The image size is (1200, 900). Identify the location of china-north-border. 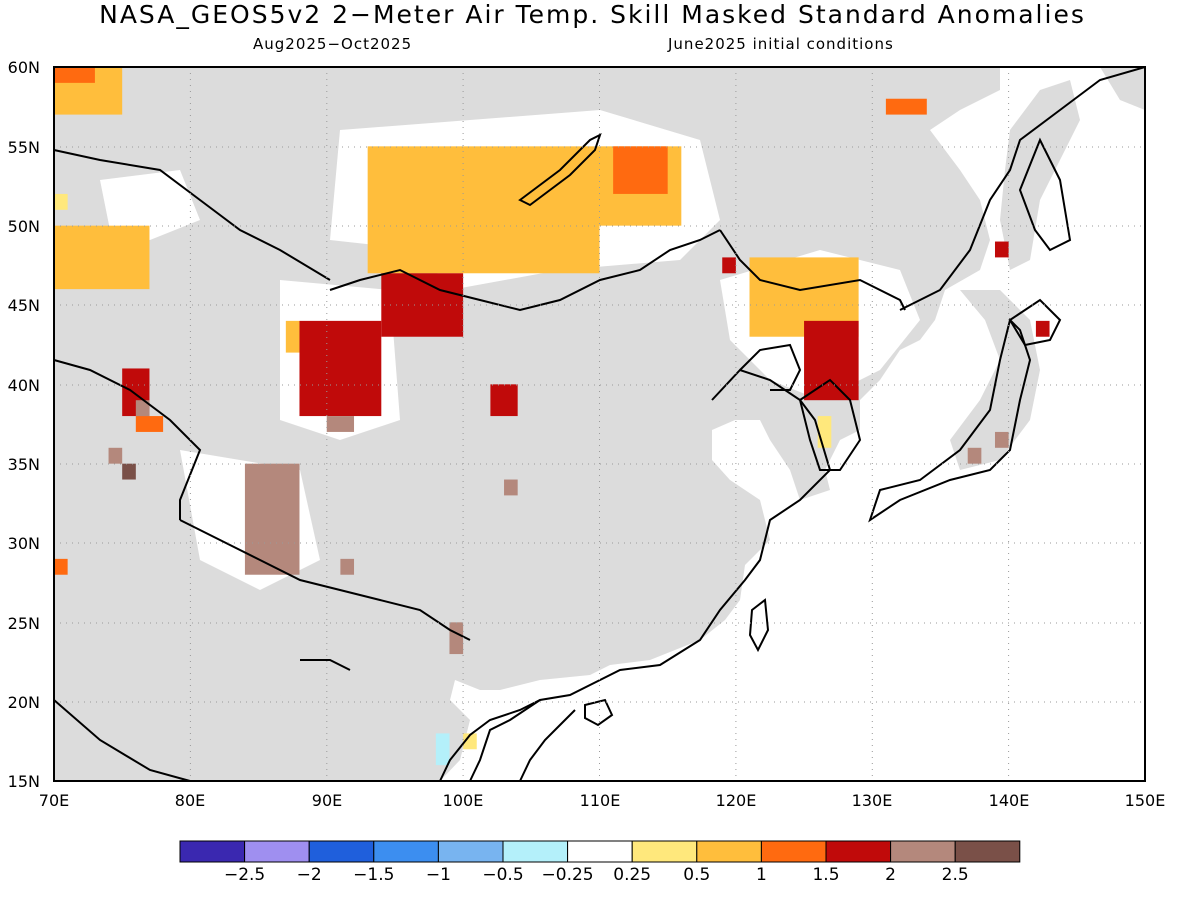
(812, 270).